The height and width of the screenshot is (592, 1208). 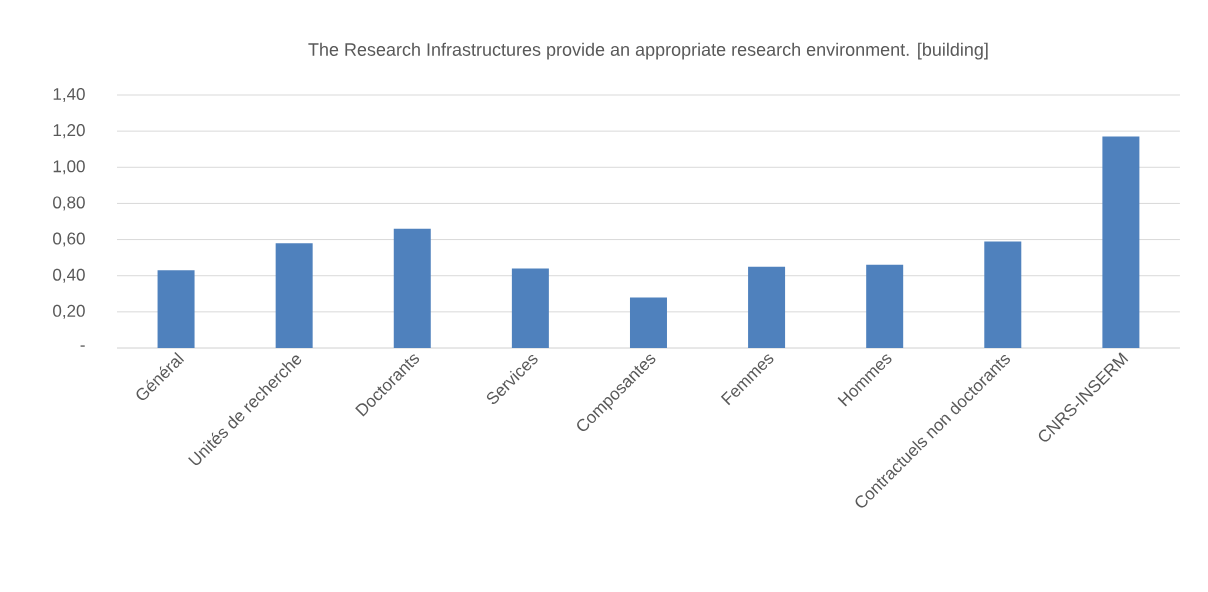 I want to click on chart-title: The Research Infrastructures provide an appropriate research environment. [building], so click(x=648, y=51).